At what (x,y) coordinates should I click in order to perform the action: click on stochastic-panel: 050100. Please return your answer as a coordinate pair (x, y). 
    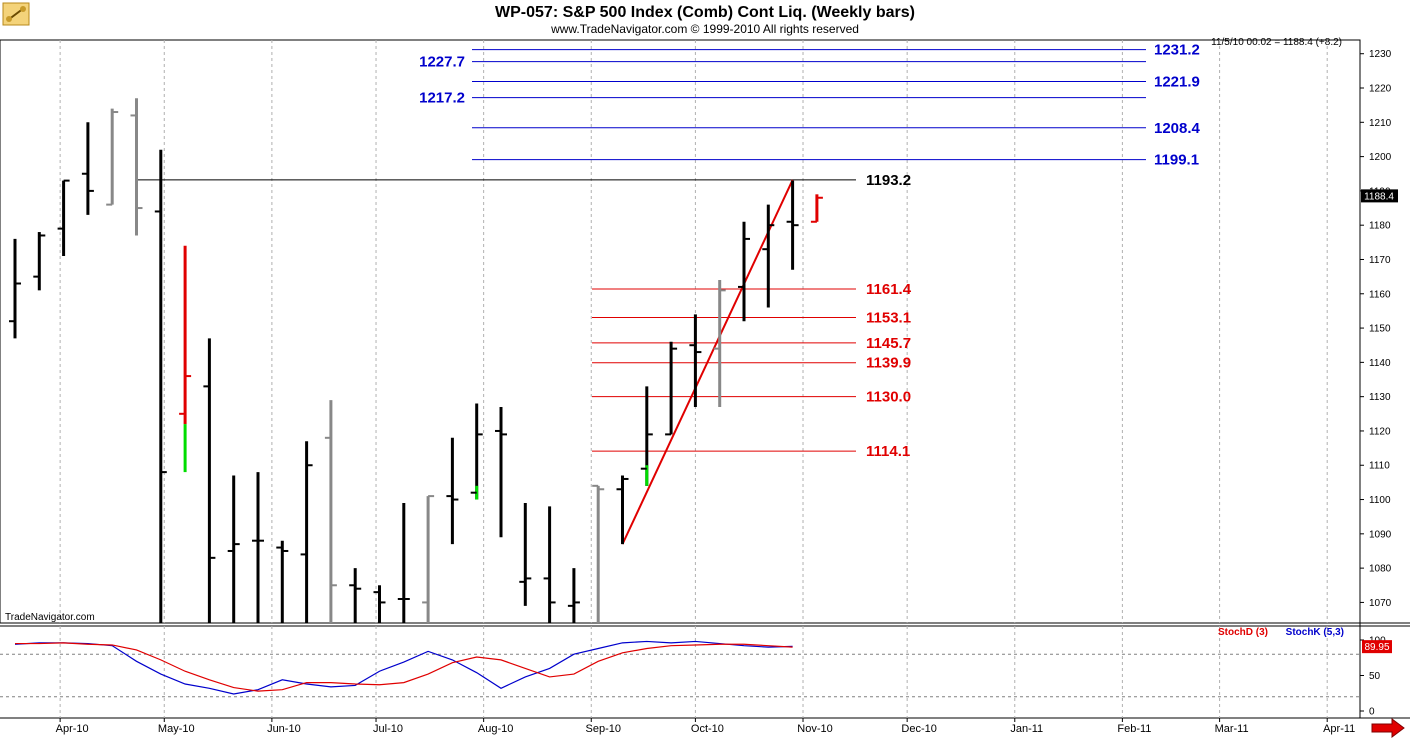
    Looking at the image, I should click on (693, 677).